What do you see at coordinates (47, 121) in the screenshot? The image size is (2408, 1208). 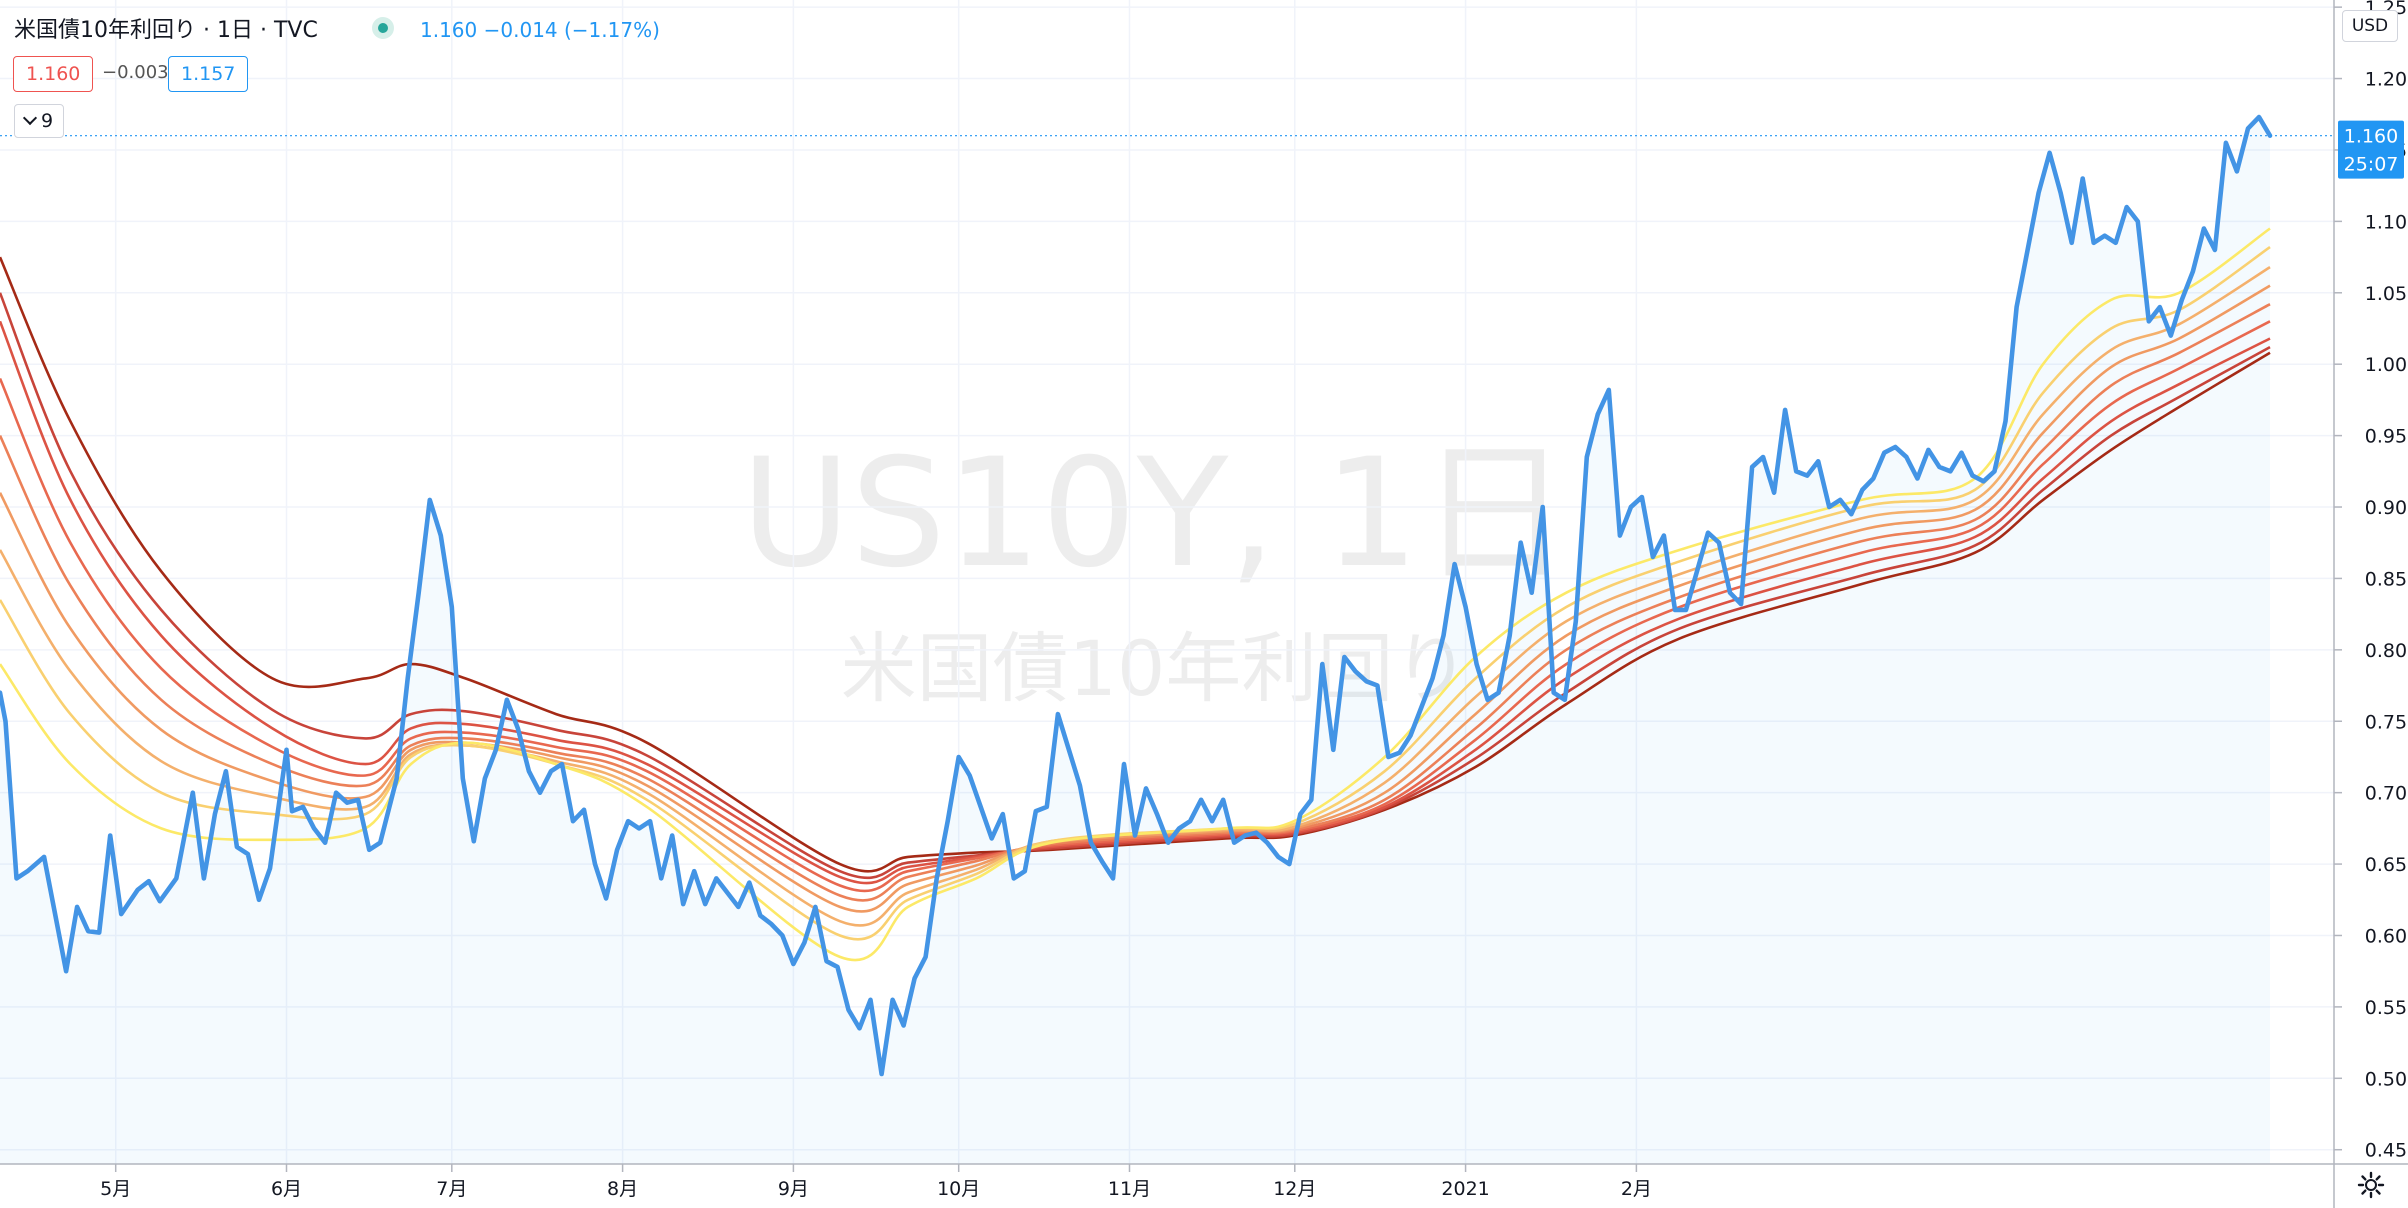 I see `indicator-count: 9` at bounding box center [47, 121].